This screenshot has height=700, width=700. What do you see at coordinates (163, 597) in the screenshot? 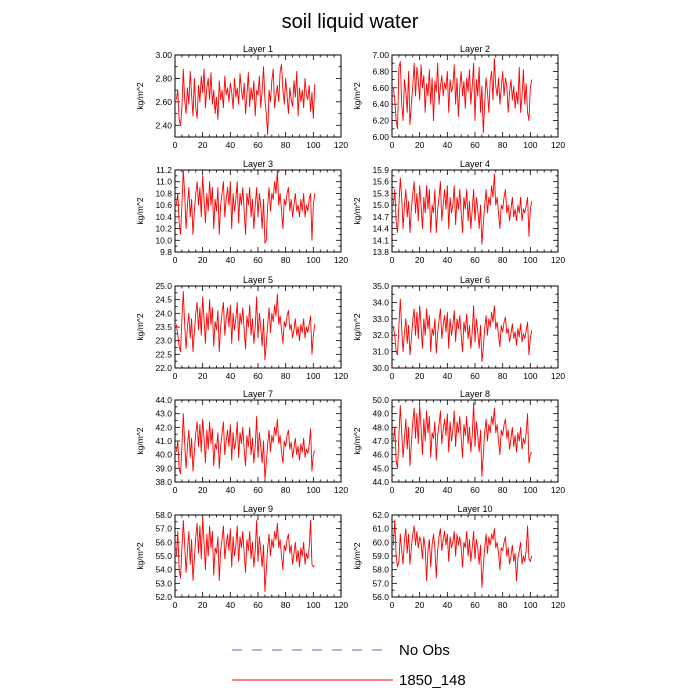
I see `y-tick-label-layer-9: 52.0` at bounding box center [163, 597].